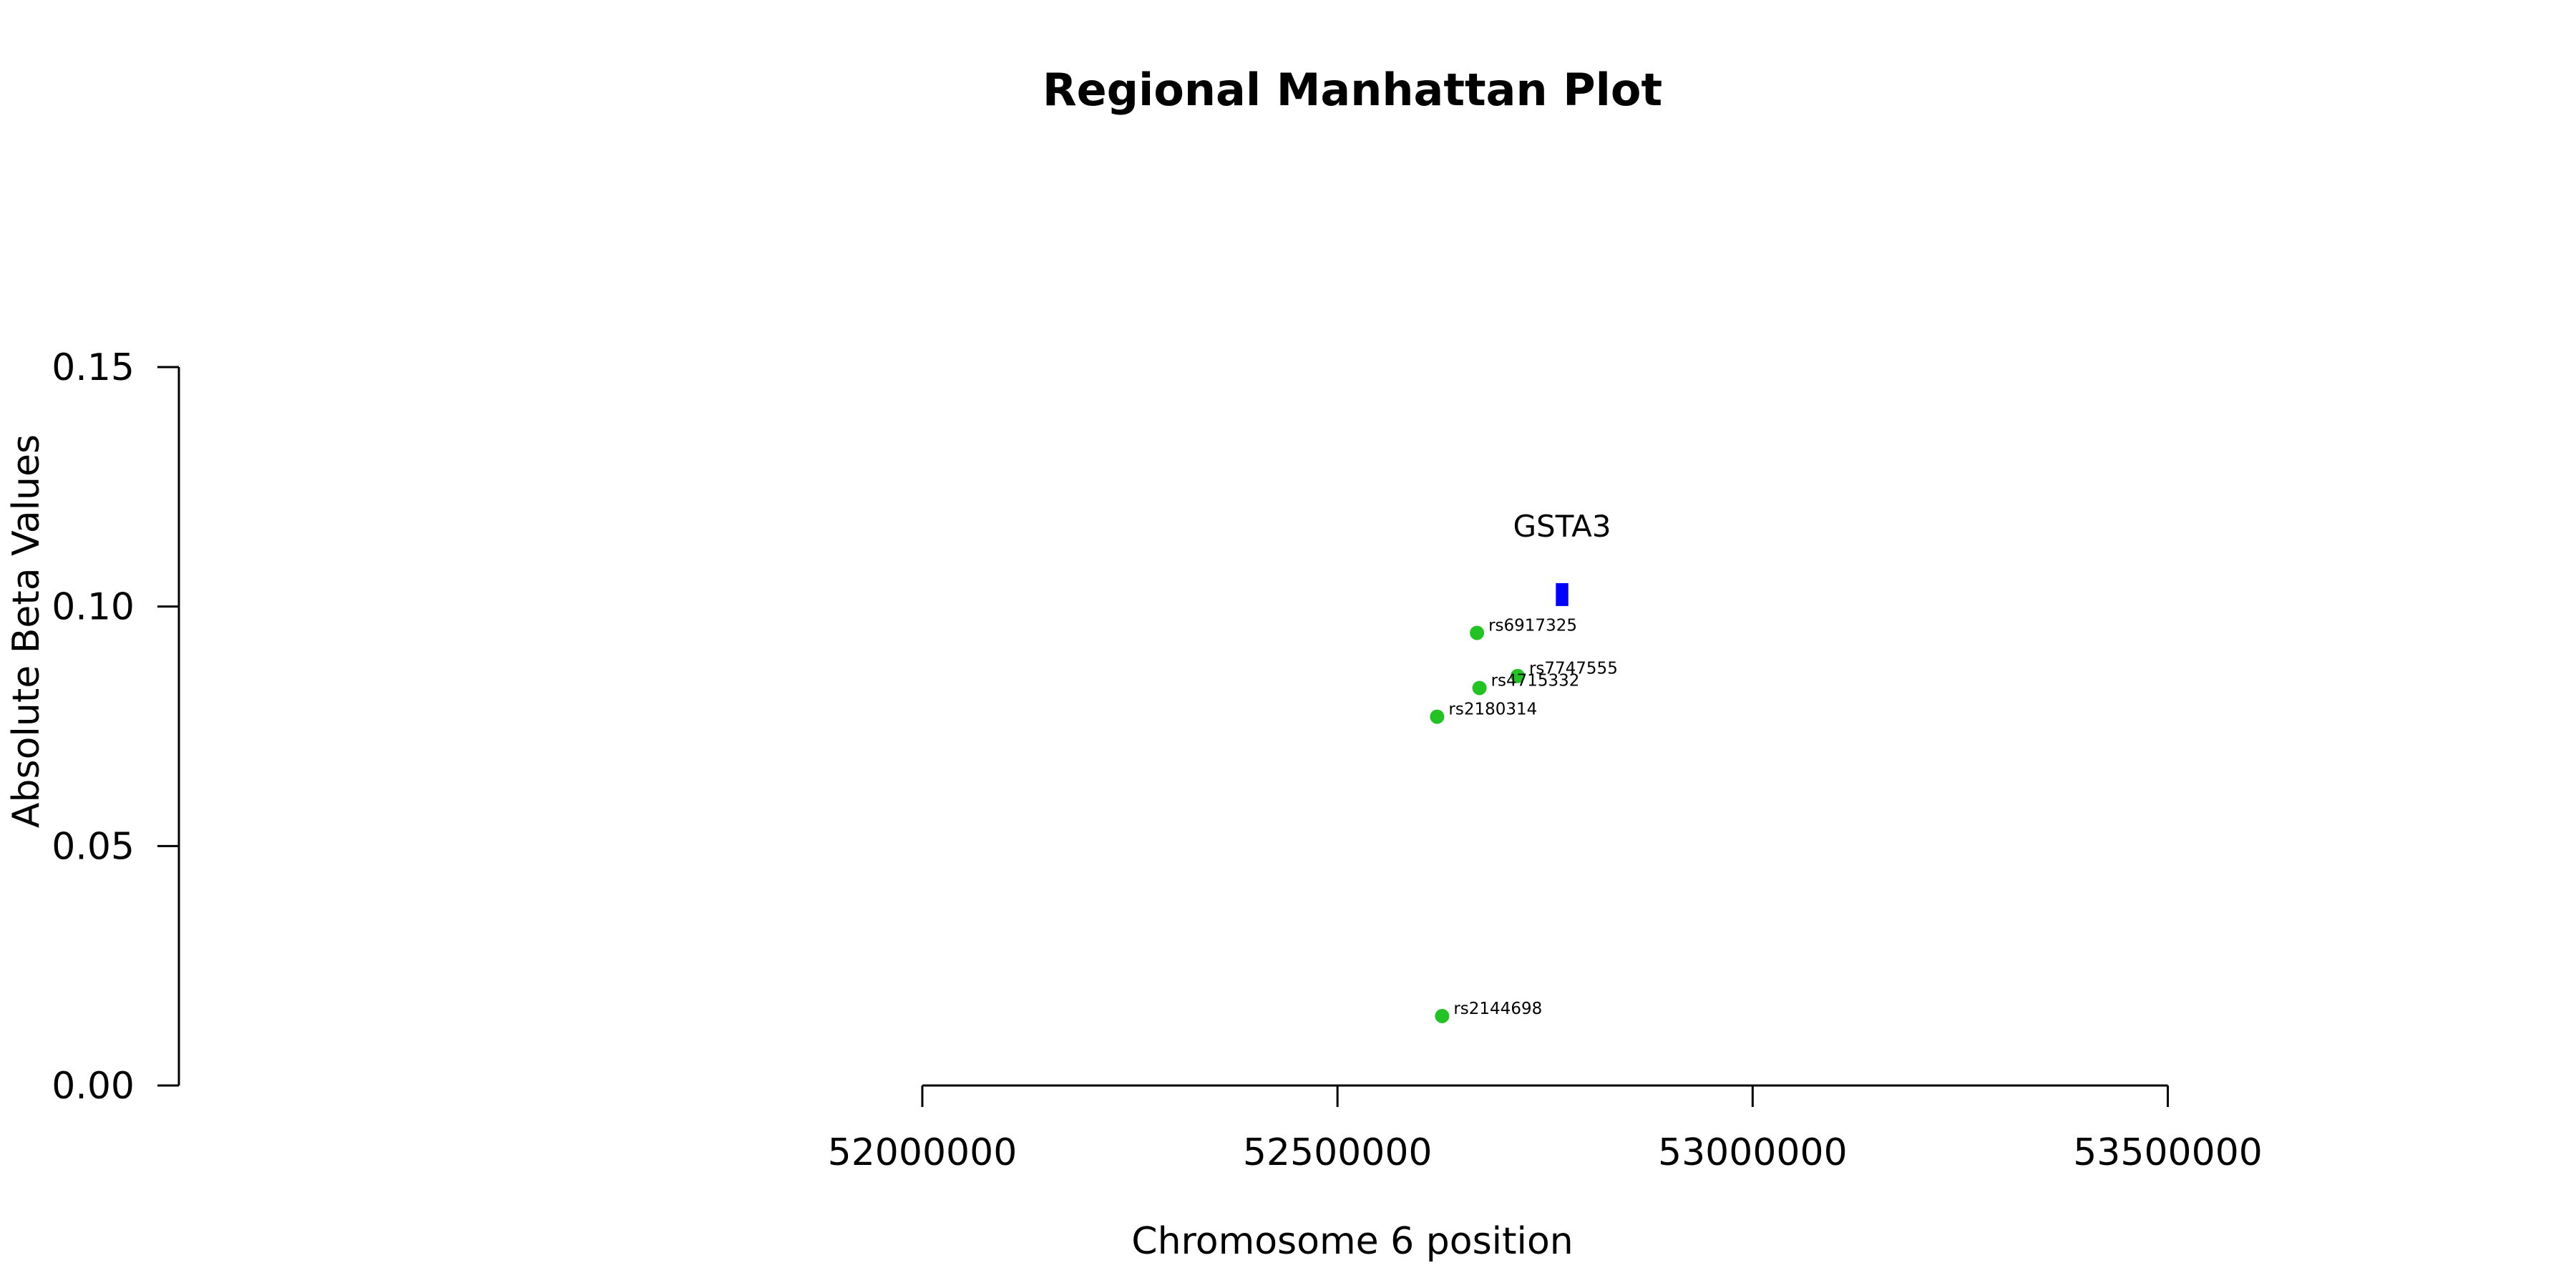  Describe the element at coordinates (1352, 90) in the screenshot. I see `chart-title: Regional Manhattan Plot` at that location.